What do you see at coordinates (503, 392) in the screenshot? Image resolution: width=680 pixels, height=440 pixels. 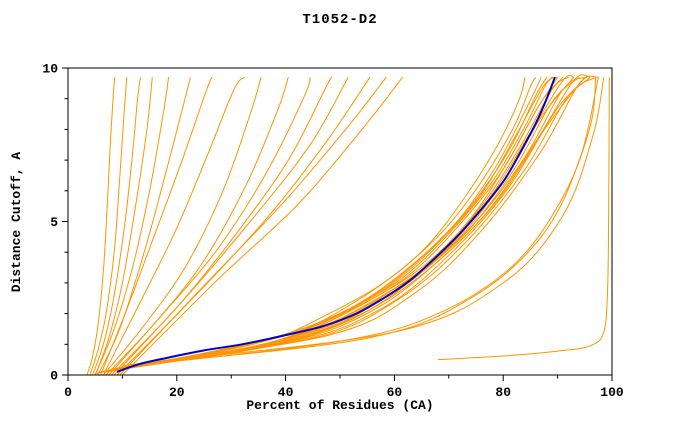 I see `x-tick-label: 80` at bounding box center [503, 392].